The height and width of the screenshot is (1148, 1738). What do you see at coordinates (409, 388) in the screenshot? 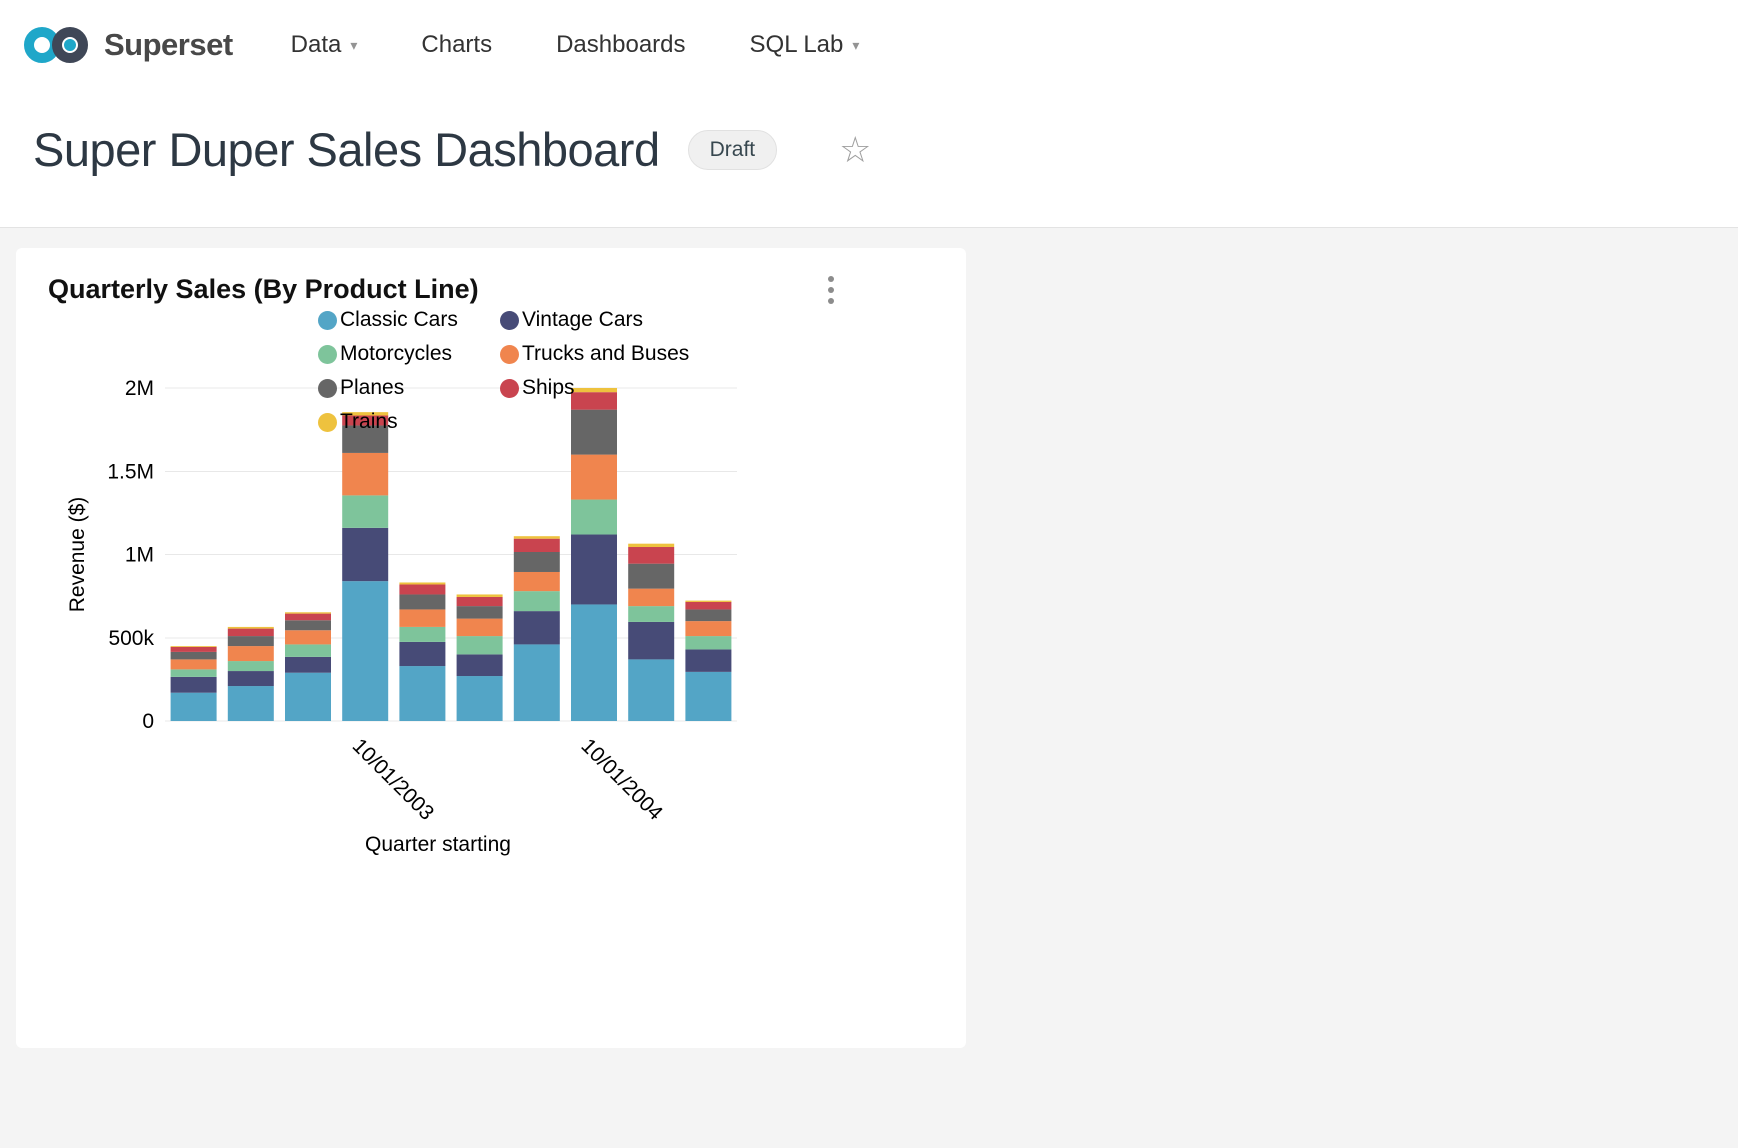
I see `legend-item-planes: Planes` at bounding box center [409, 388].